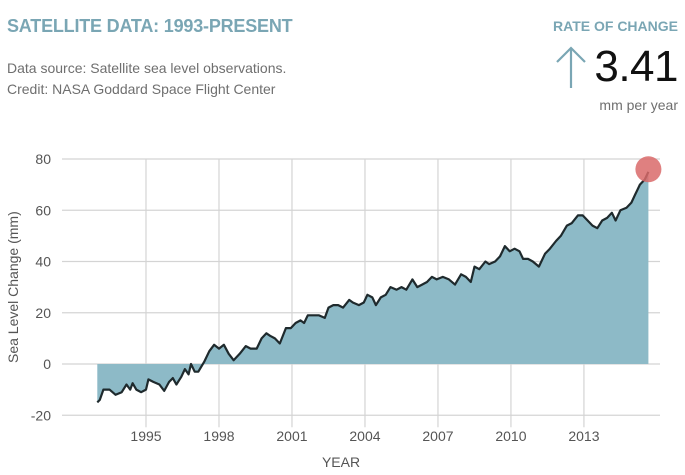 Image resolution: width=685 pixels, height=475 pixels. Describe the element at coordinates (218, 436) in the screenshot. I see `x-tick-label: 1998` at that location.